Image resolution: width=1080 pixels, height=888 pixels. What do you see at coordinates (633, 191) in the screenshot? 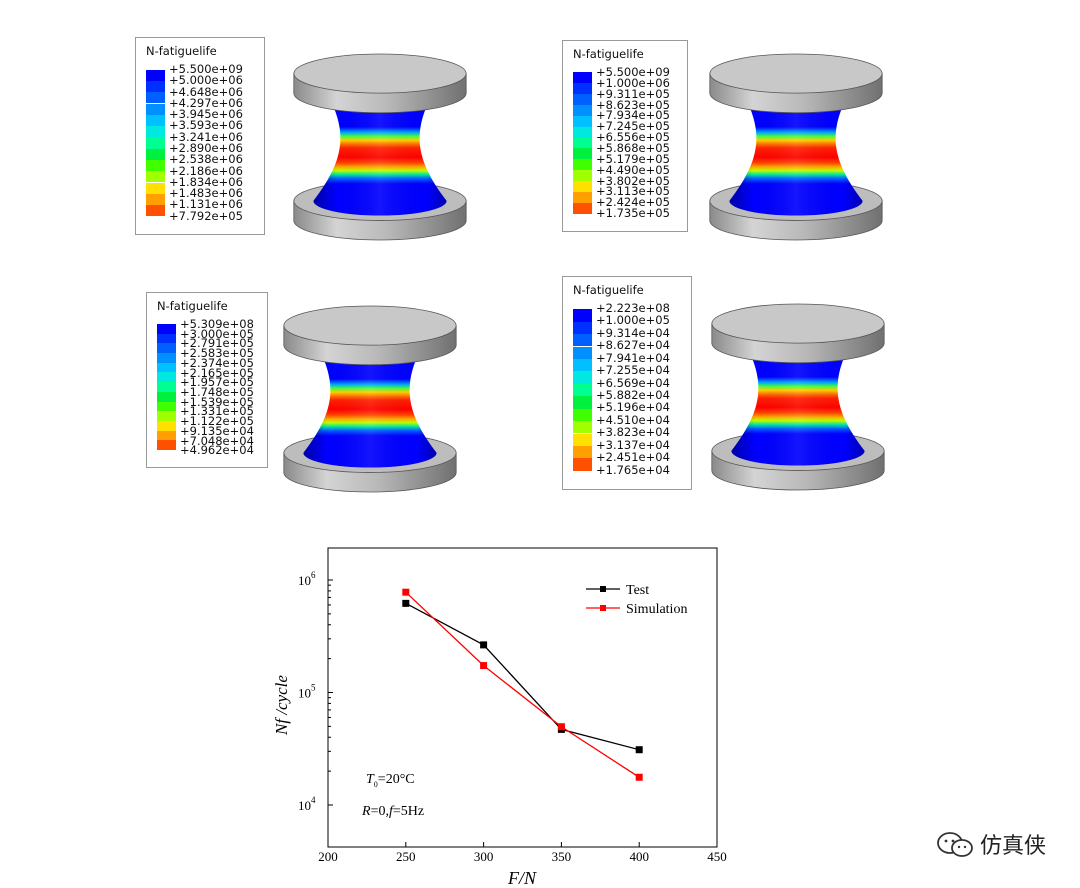
I see `legend-value: +3.113e+05` at bounding box center [633, 191].